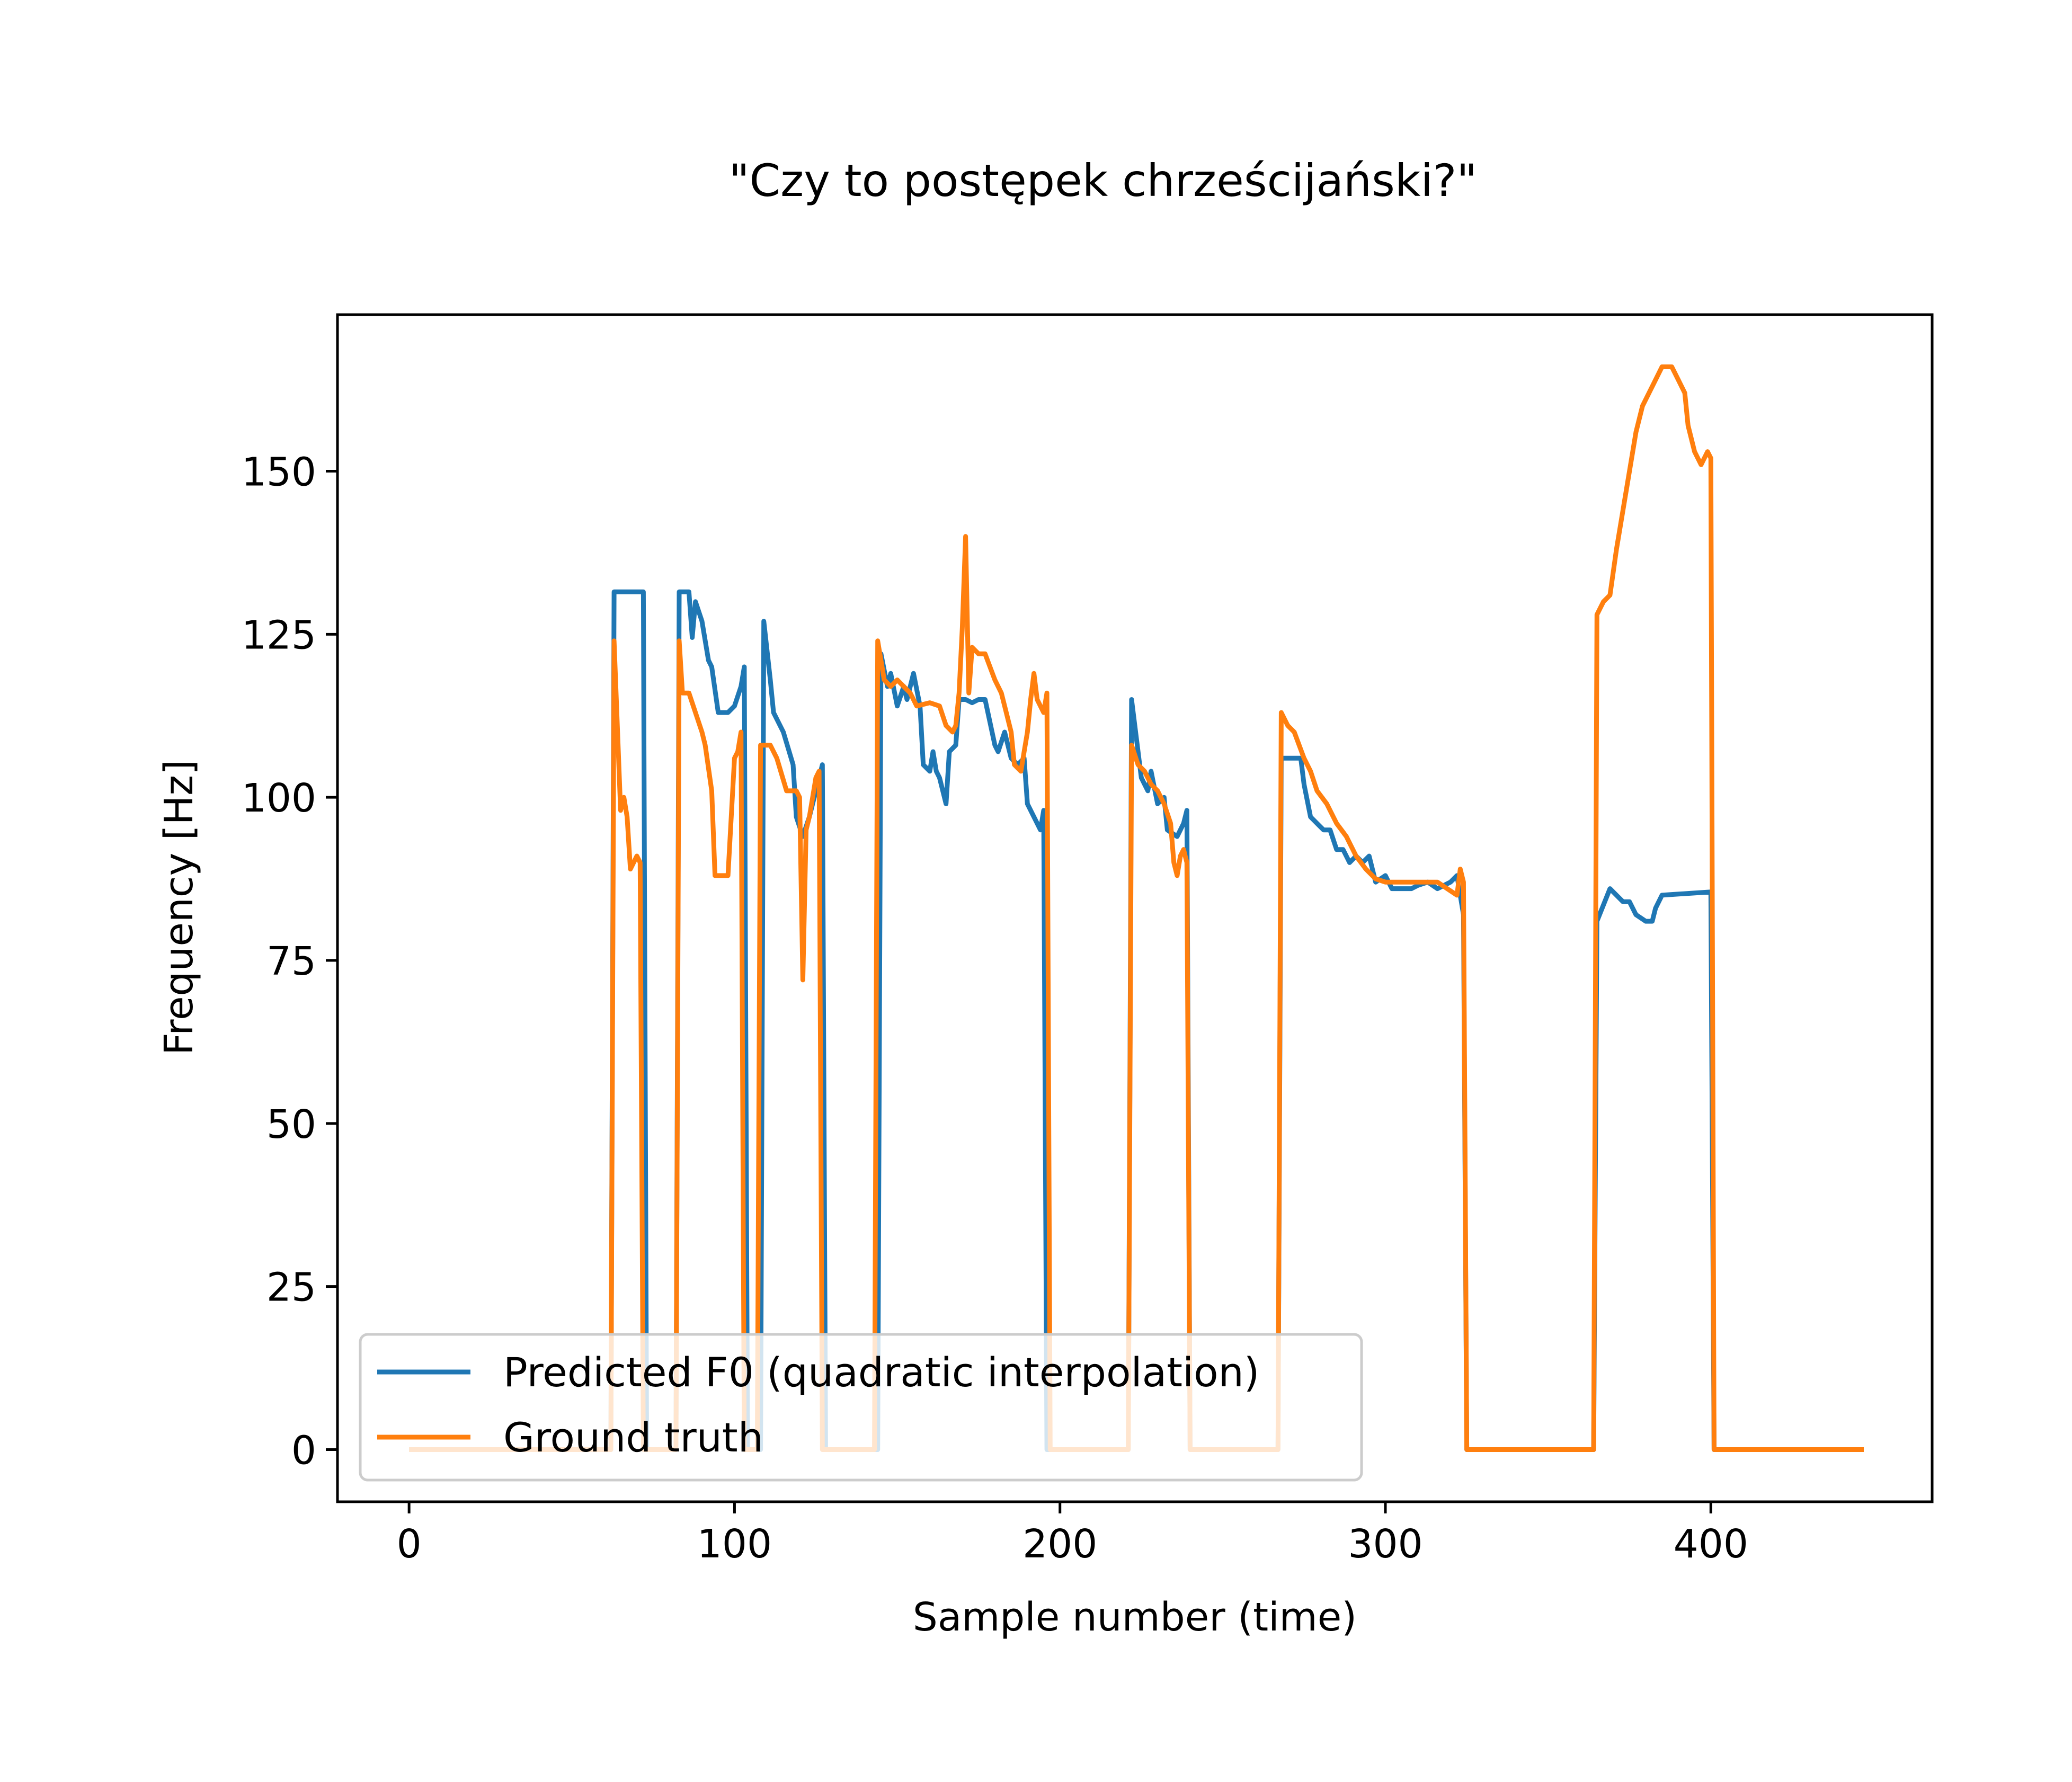 Image resolution: width=2072 pixels, height=1782 pixels. What do you see at coordinates (279, 473) in the screenshot?
I see `y-tick-label: 150` at bounding box center [279, 473].